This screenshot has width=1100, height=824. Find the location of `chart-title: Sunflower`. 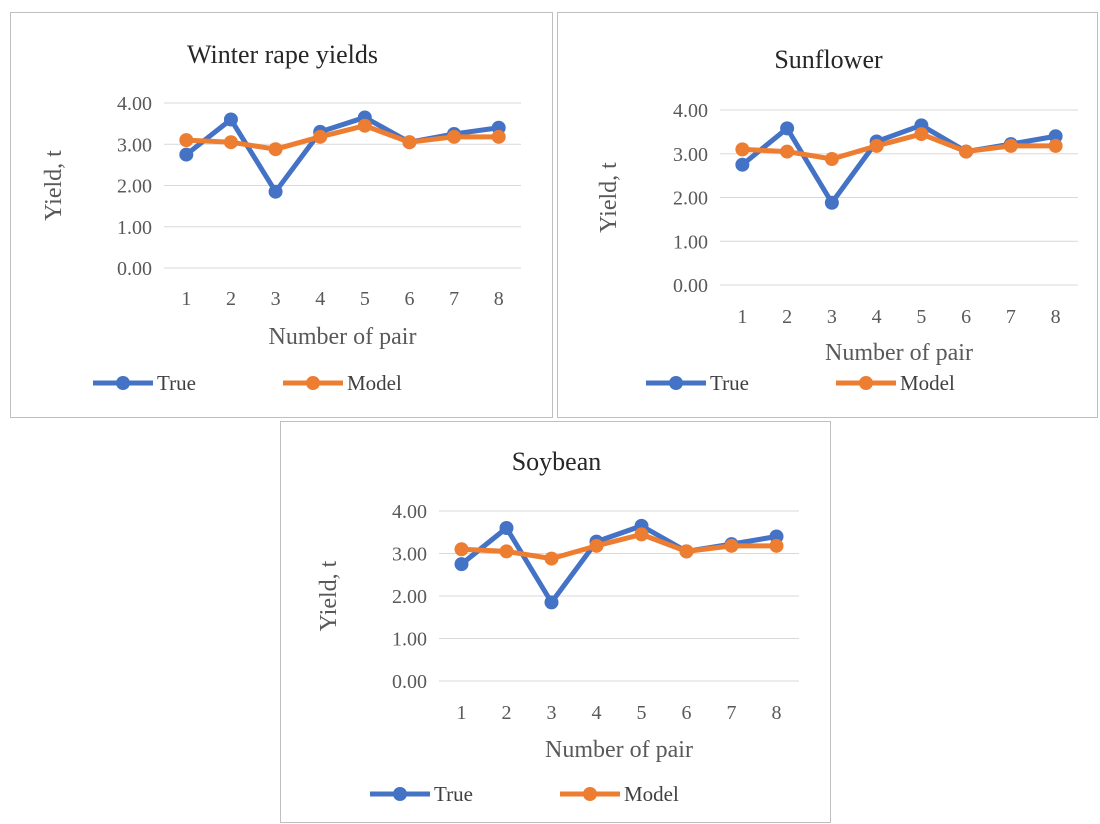

chart-title: Sunflower is located at coordinates (828, 59).